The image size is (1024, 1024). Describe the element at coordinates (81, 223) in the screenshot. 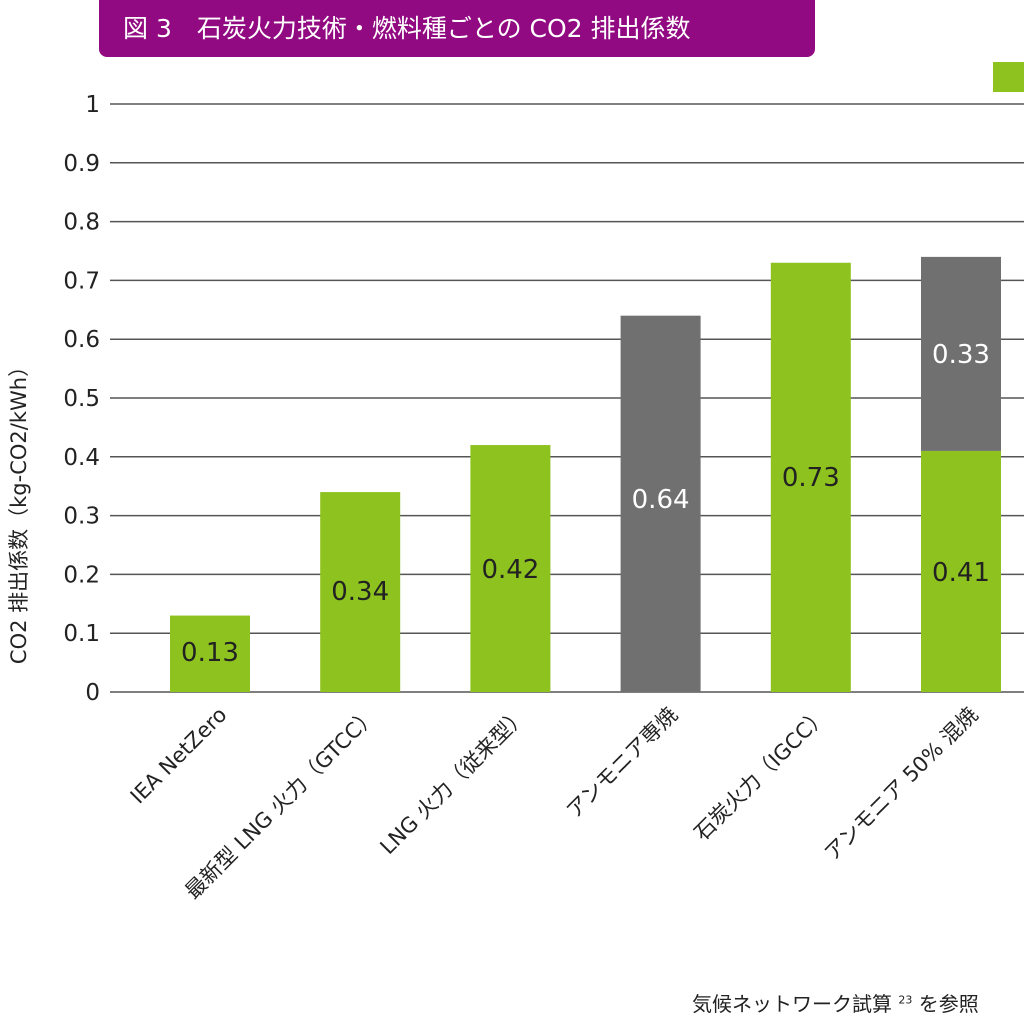

I see `y-tick-label: 0.8` at that location.